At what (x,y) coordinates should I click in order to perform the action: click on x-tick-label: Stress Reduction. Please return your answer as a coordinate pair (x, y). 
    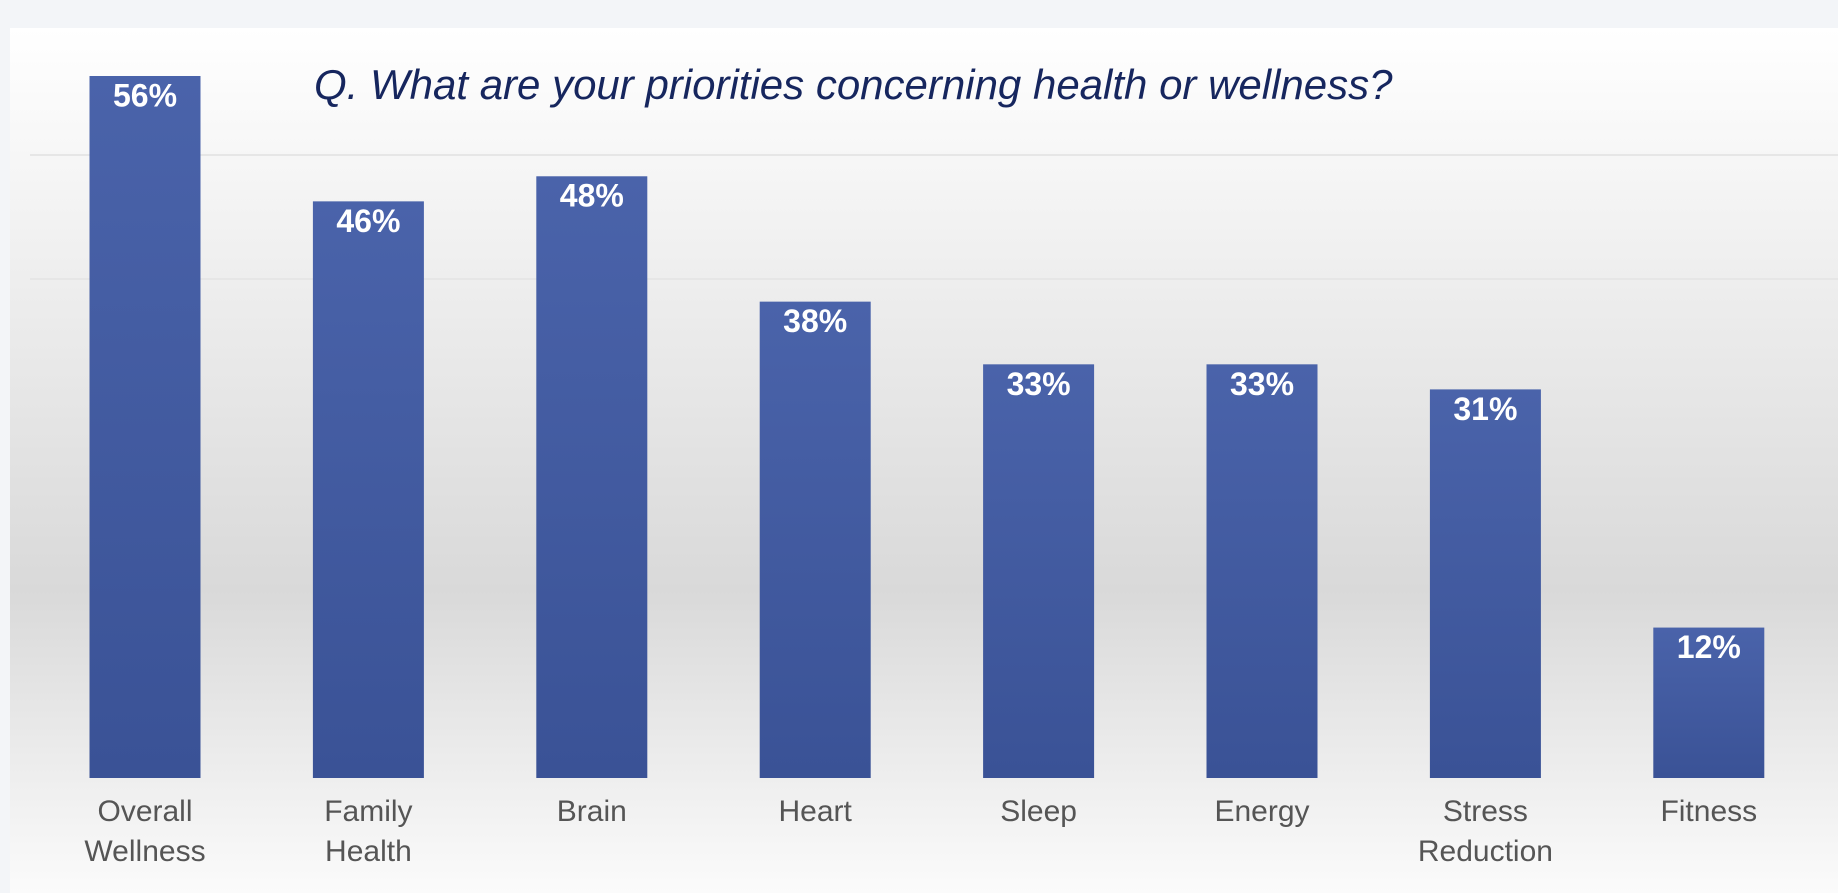
    Looking at the image, I should click on (1485, 831).